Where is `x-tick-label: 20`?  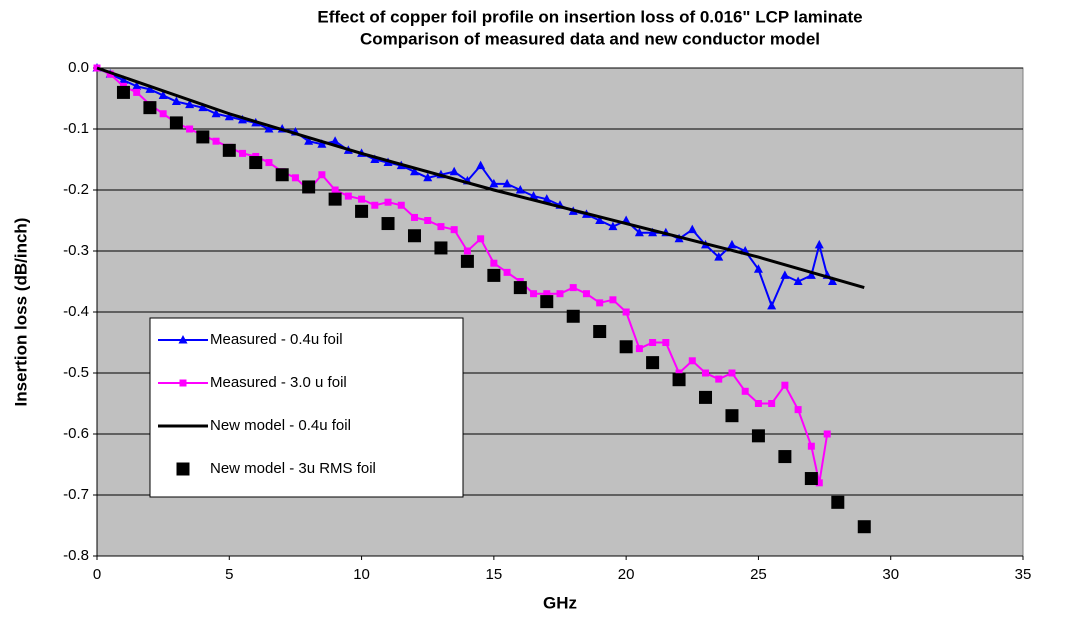 x-tick-label: 20 is located at coordinates (626, 574).